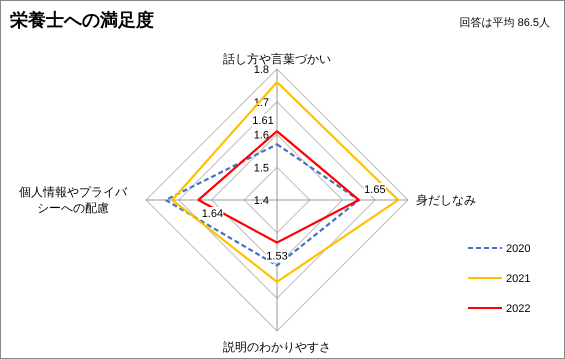 The height and width of the screenshot is (359, 565). Describe the element at coordinates (73, 200) in the screenshot. I see `spoke-label: 個人情報やプライバシーへの配慮` at that location.